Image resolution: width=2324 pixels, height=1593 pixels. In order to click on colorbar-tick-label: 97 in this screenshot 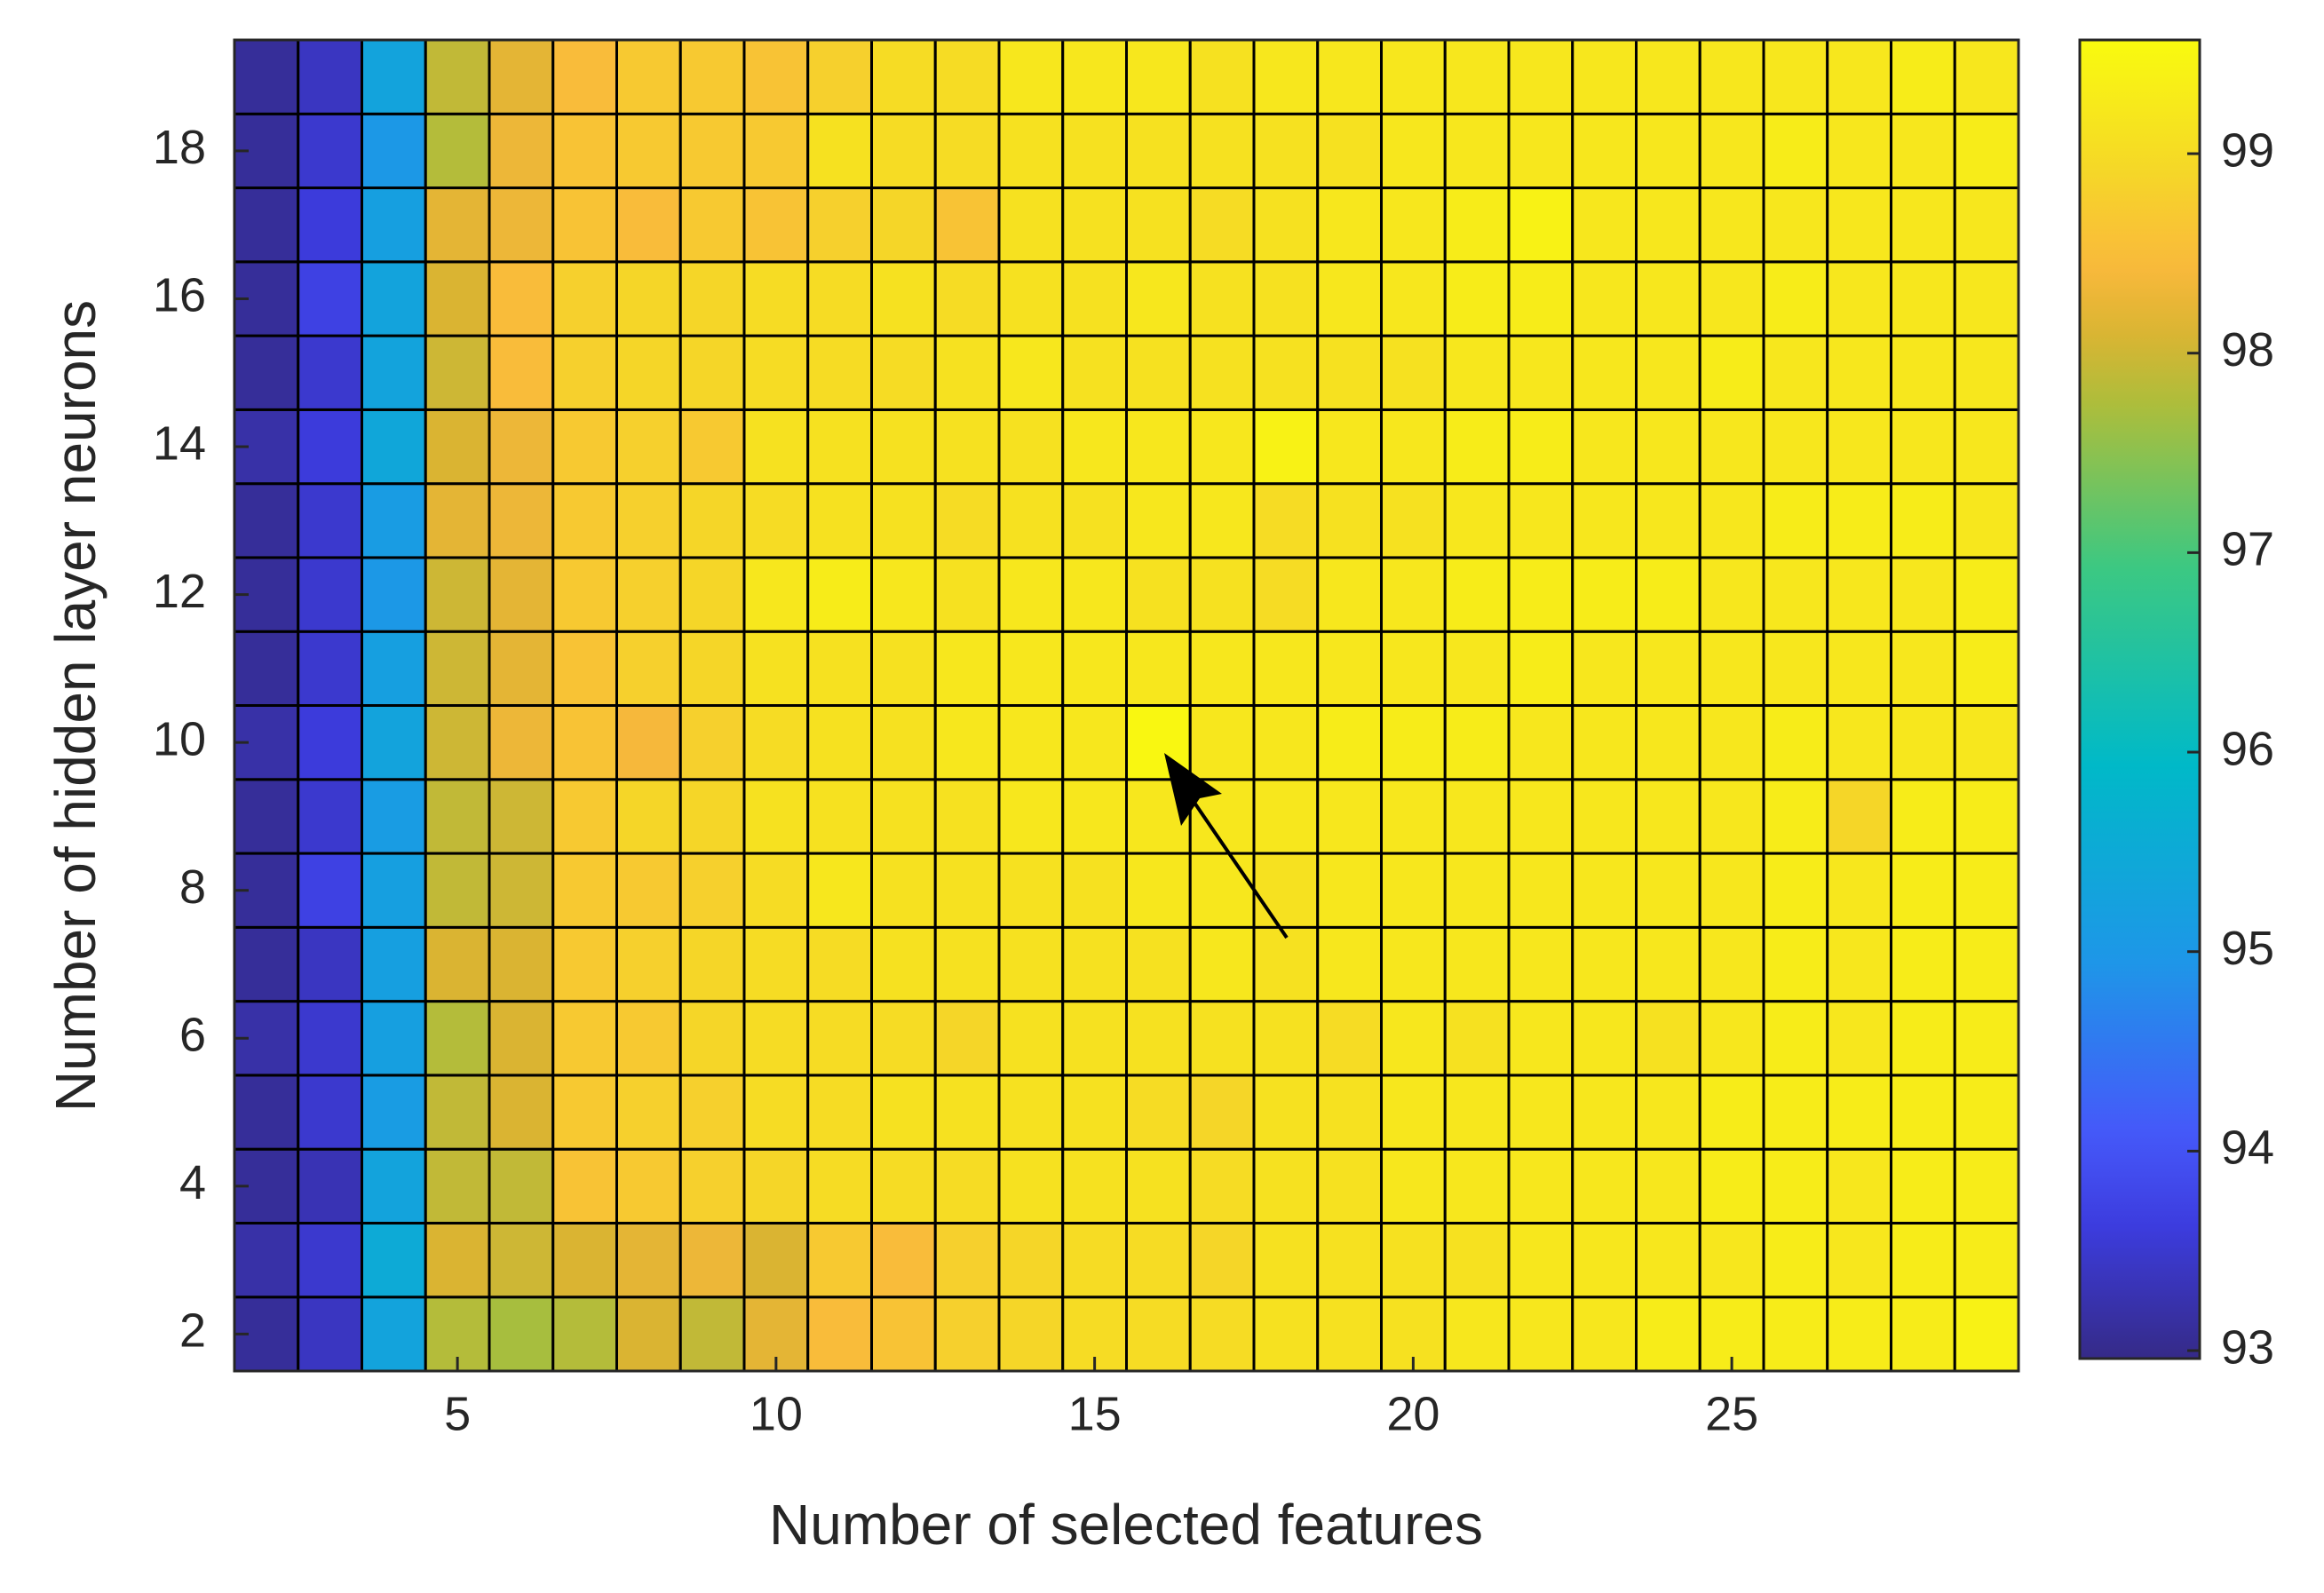, I will do `click(2248, 549)`.